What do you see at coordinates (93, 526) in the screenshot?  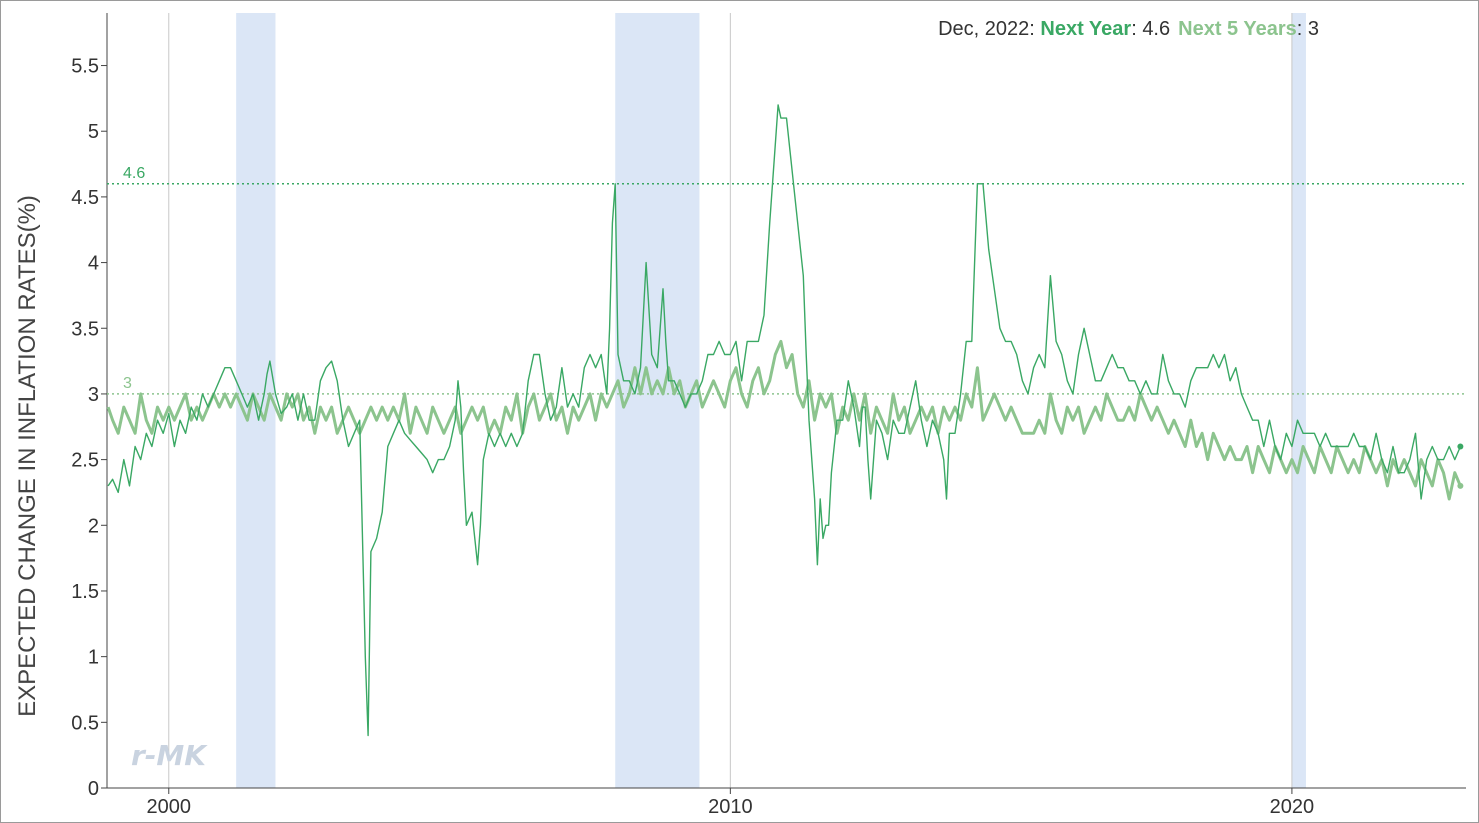 I see `y-tick-label: 2` at bounding box center [93, 526].